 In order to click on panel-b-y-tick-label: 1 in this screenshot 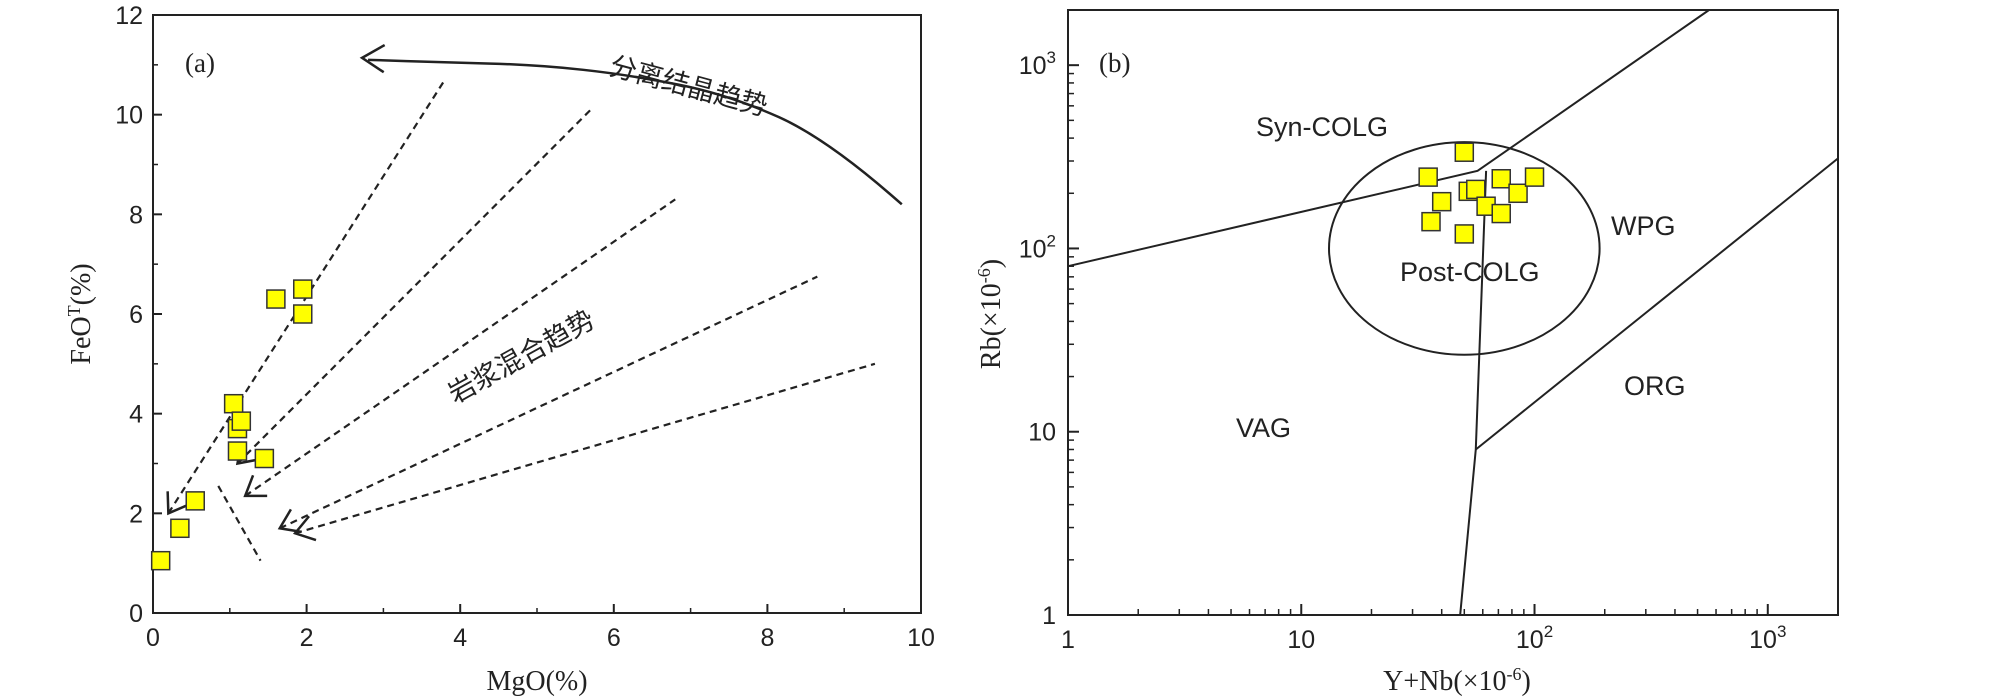, I will do `click(1049, 616)`.